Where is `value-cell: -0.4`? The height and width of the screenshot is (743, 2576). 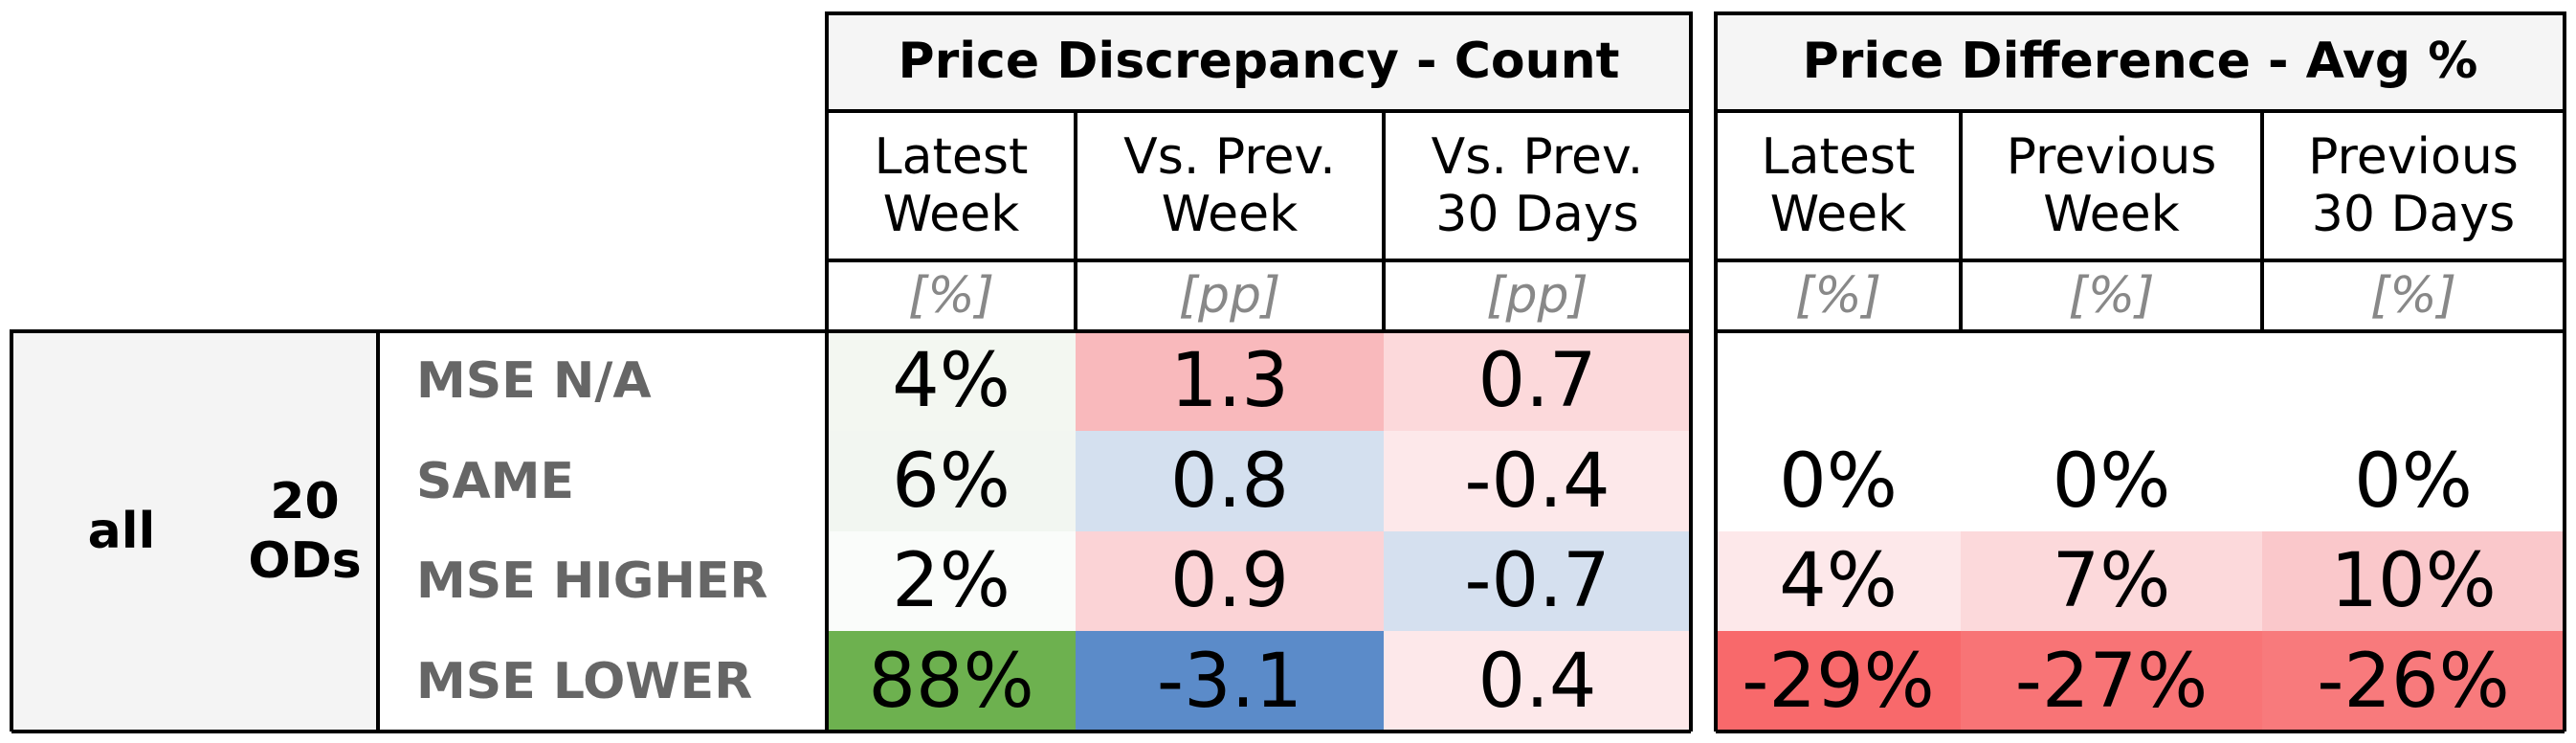 value-cell: -0.4 is located at coordinates (1537, 481).